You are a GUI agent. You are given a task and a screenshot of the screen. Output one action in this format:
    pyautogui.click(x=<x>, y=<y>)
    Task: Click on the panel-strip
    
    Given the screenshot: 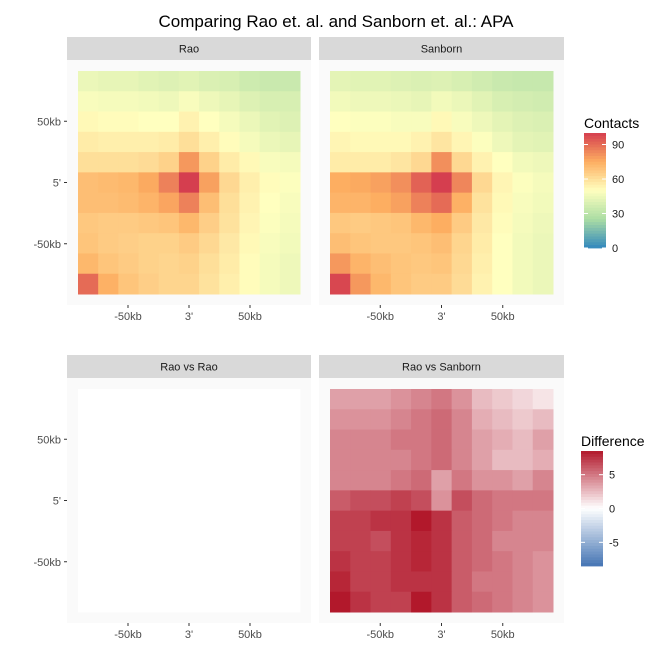 What is the action you would take?
    pyautogui.click(x=189, y=48)
    